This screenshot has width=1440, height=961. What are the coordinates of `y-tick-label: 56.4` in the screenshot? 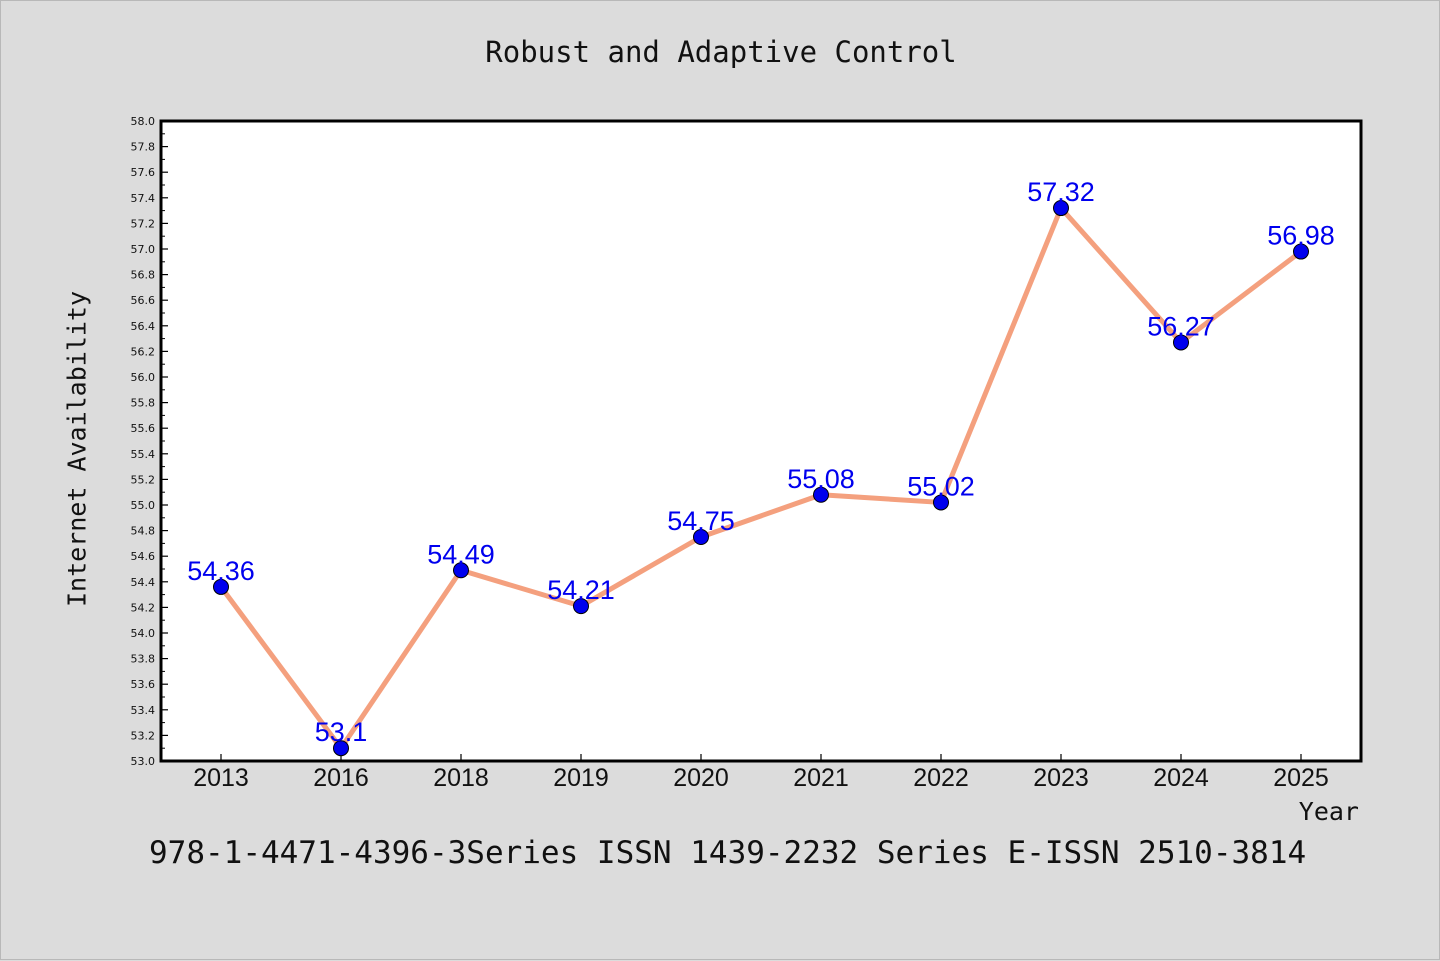 It's located at (143, 326).